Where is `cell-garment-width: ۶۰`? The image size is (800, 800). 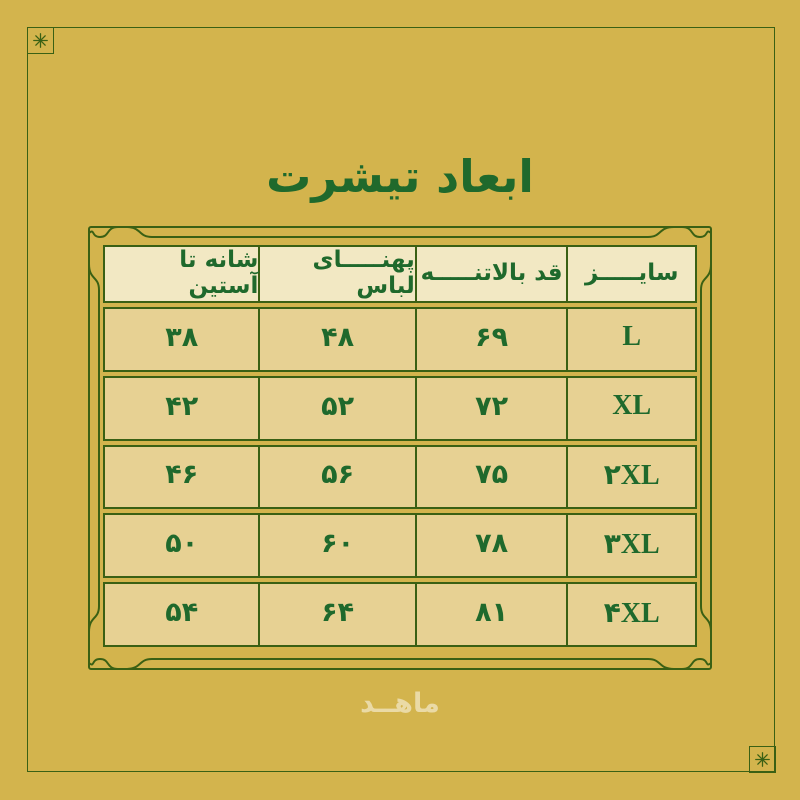 cell-garment-width: ۶۰ is located at coordinates (336, 546).